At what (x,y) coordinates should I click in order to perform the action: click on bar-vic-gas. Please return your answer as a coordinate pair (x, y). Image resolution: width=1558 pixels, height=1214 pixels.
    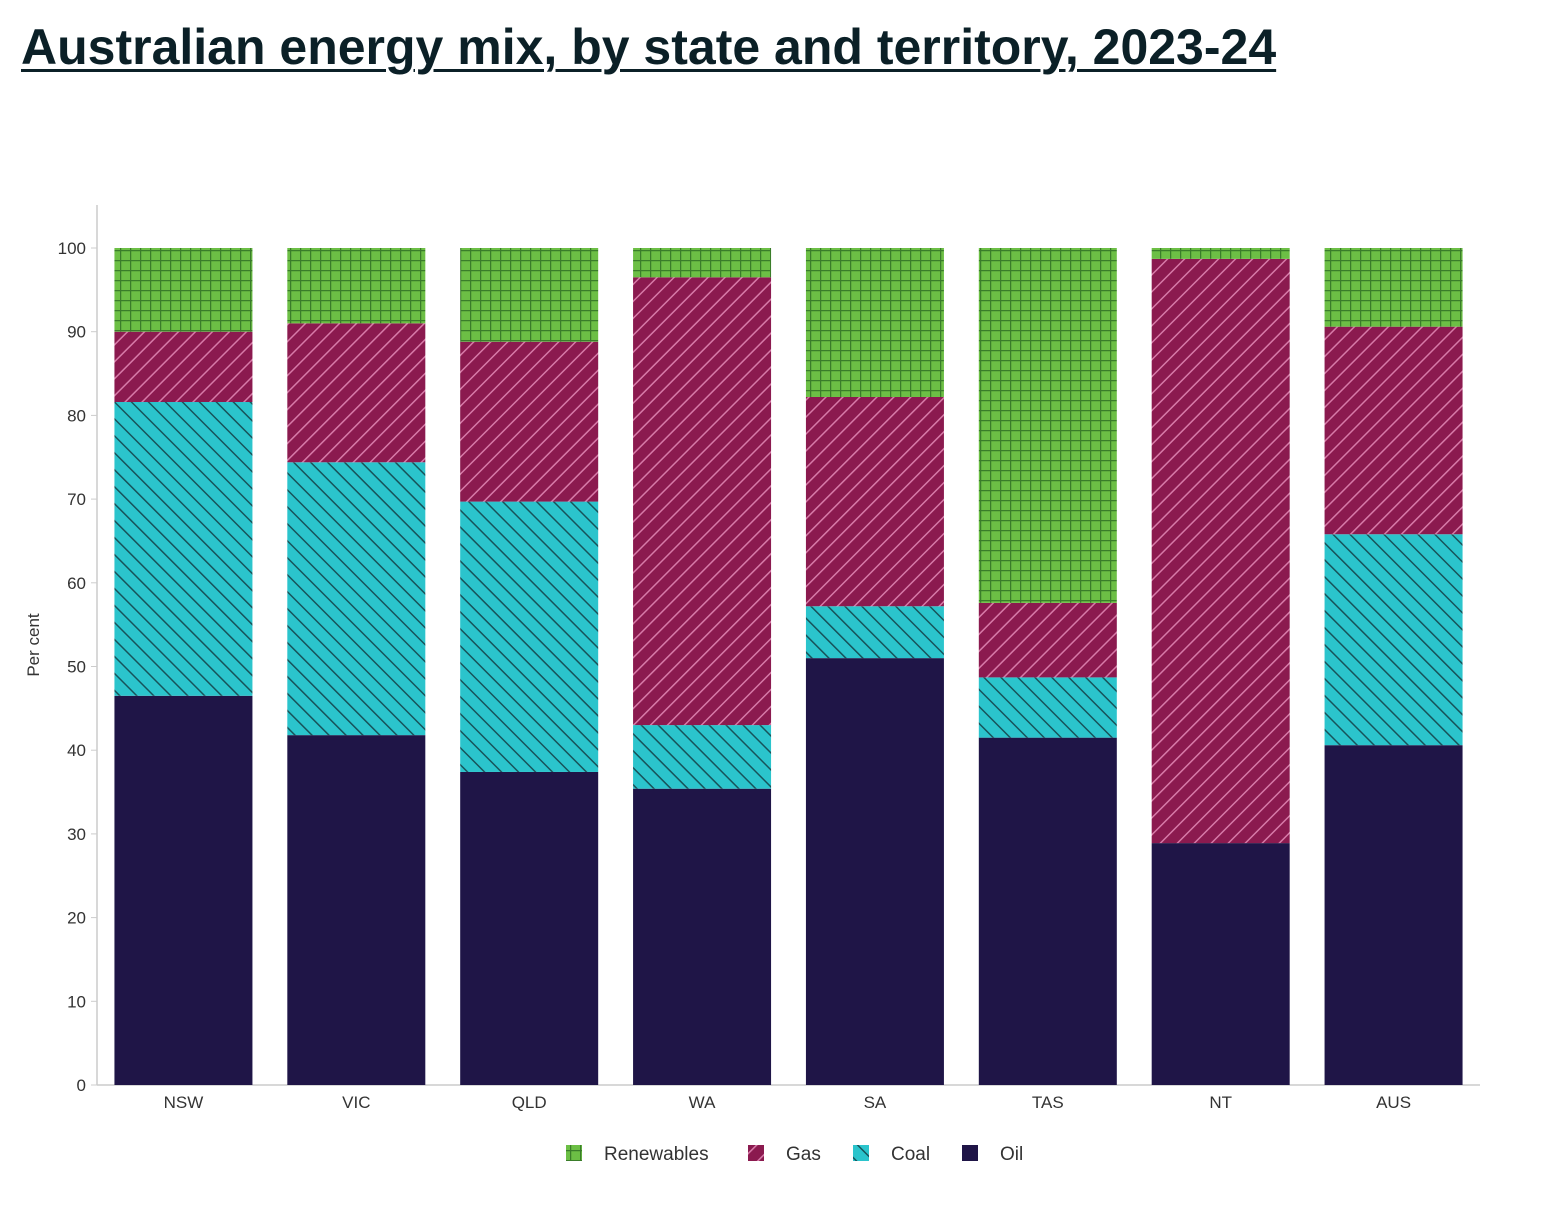
    Looking at the image, I should click on (356, 393).